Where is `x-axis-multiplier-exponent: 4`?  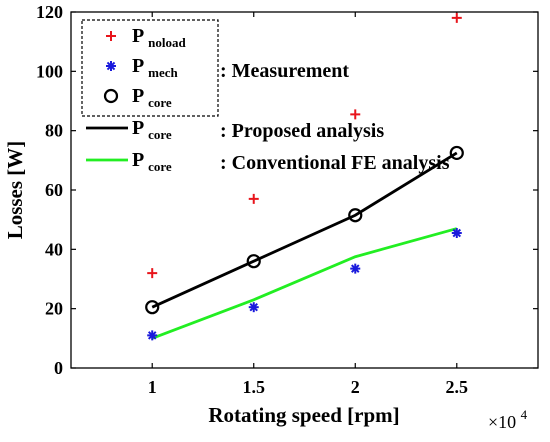
x-axis-multiplier-exponent: 4 is located at coordinates (524, 414).